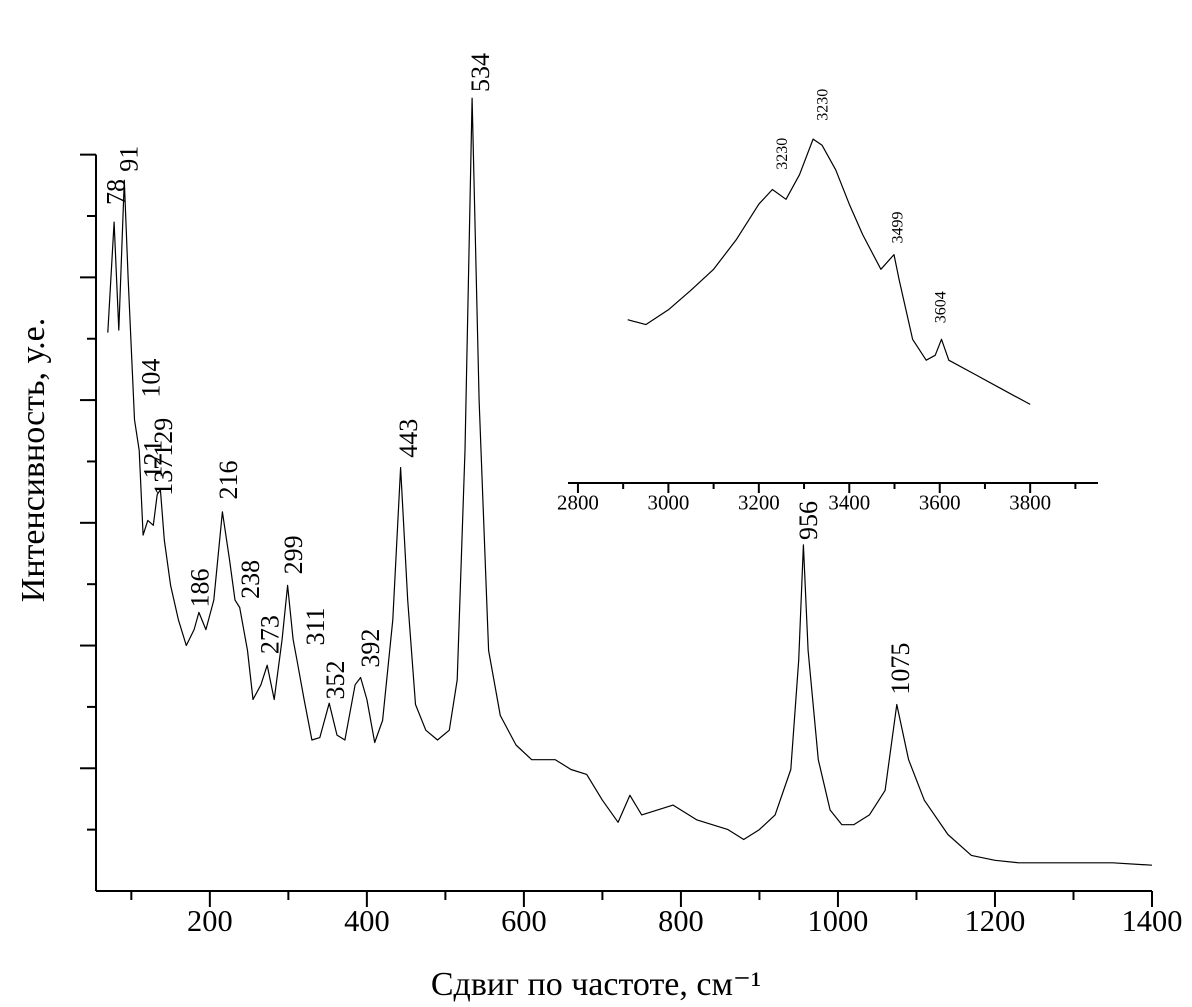 This screenshot has width=1192, height=1007. I want to click on peak-label: 186, so click(200, 588).